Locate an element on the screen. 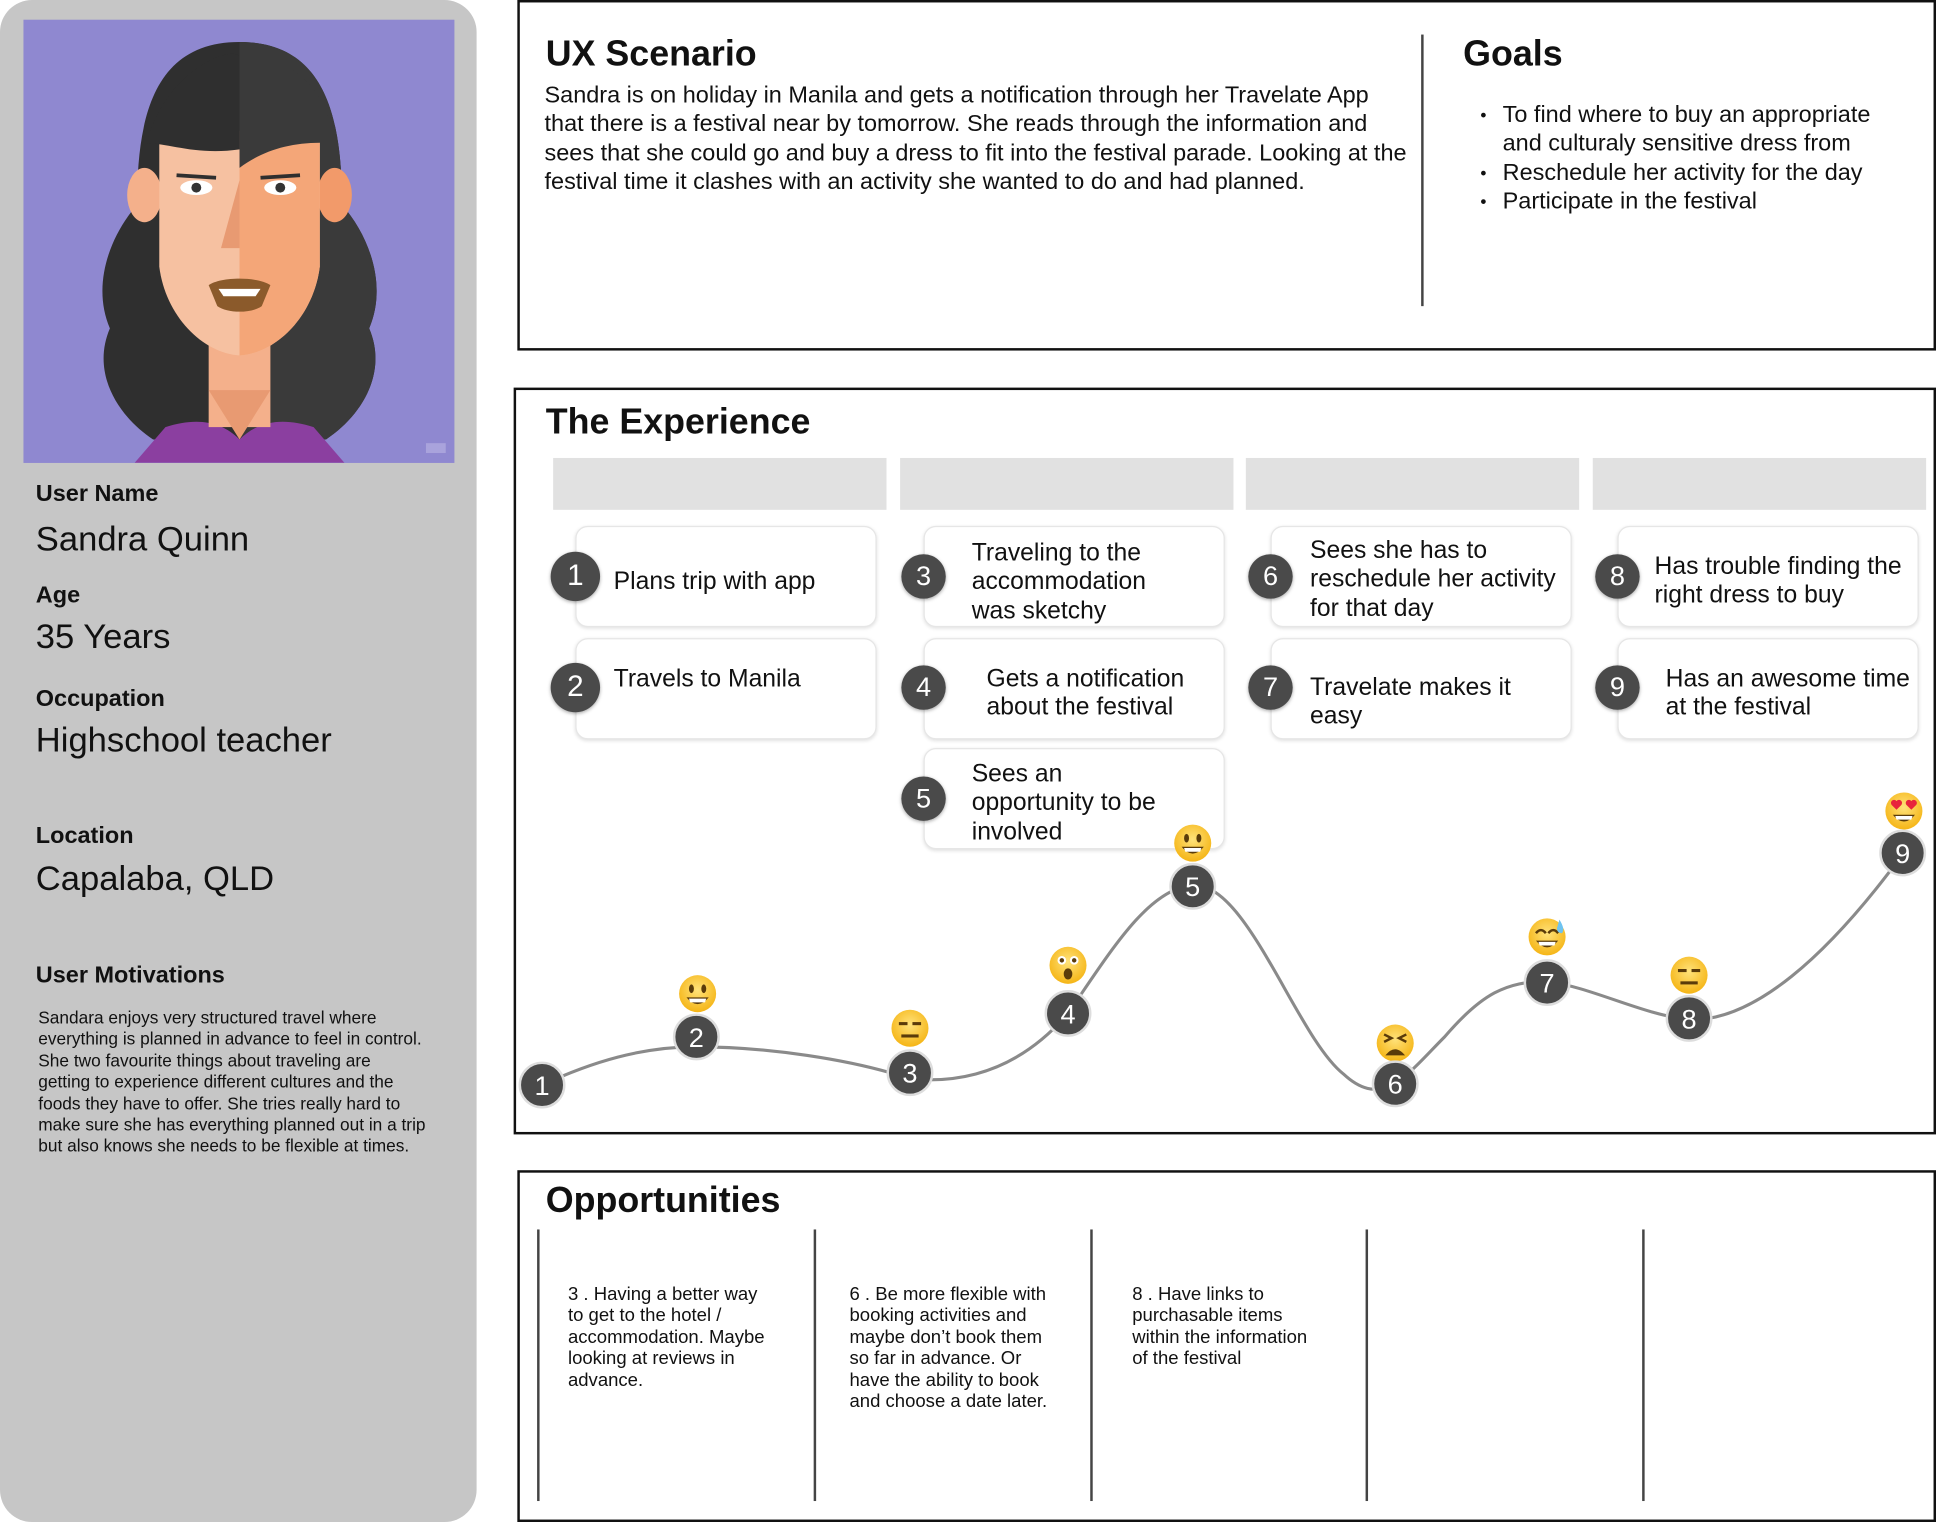  step-text: Sees an opportunity to be involved is located at coordinates (1063, 803).